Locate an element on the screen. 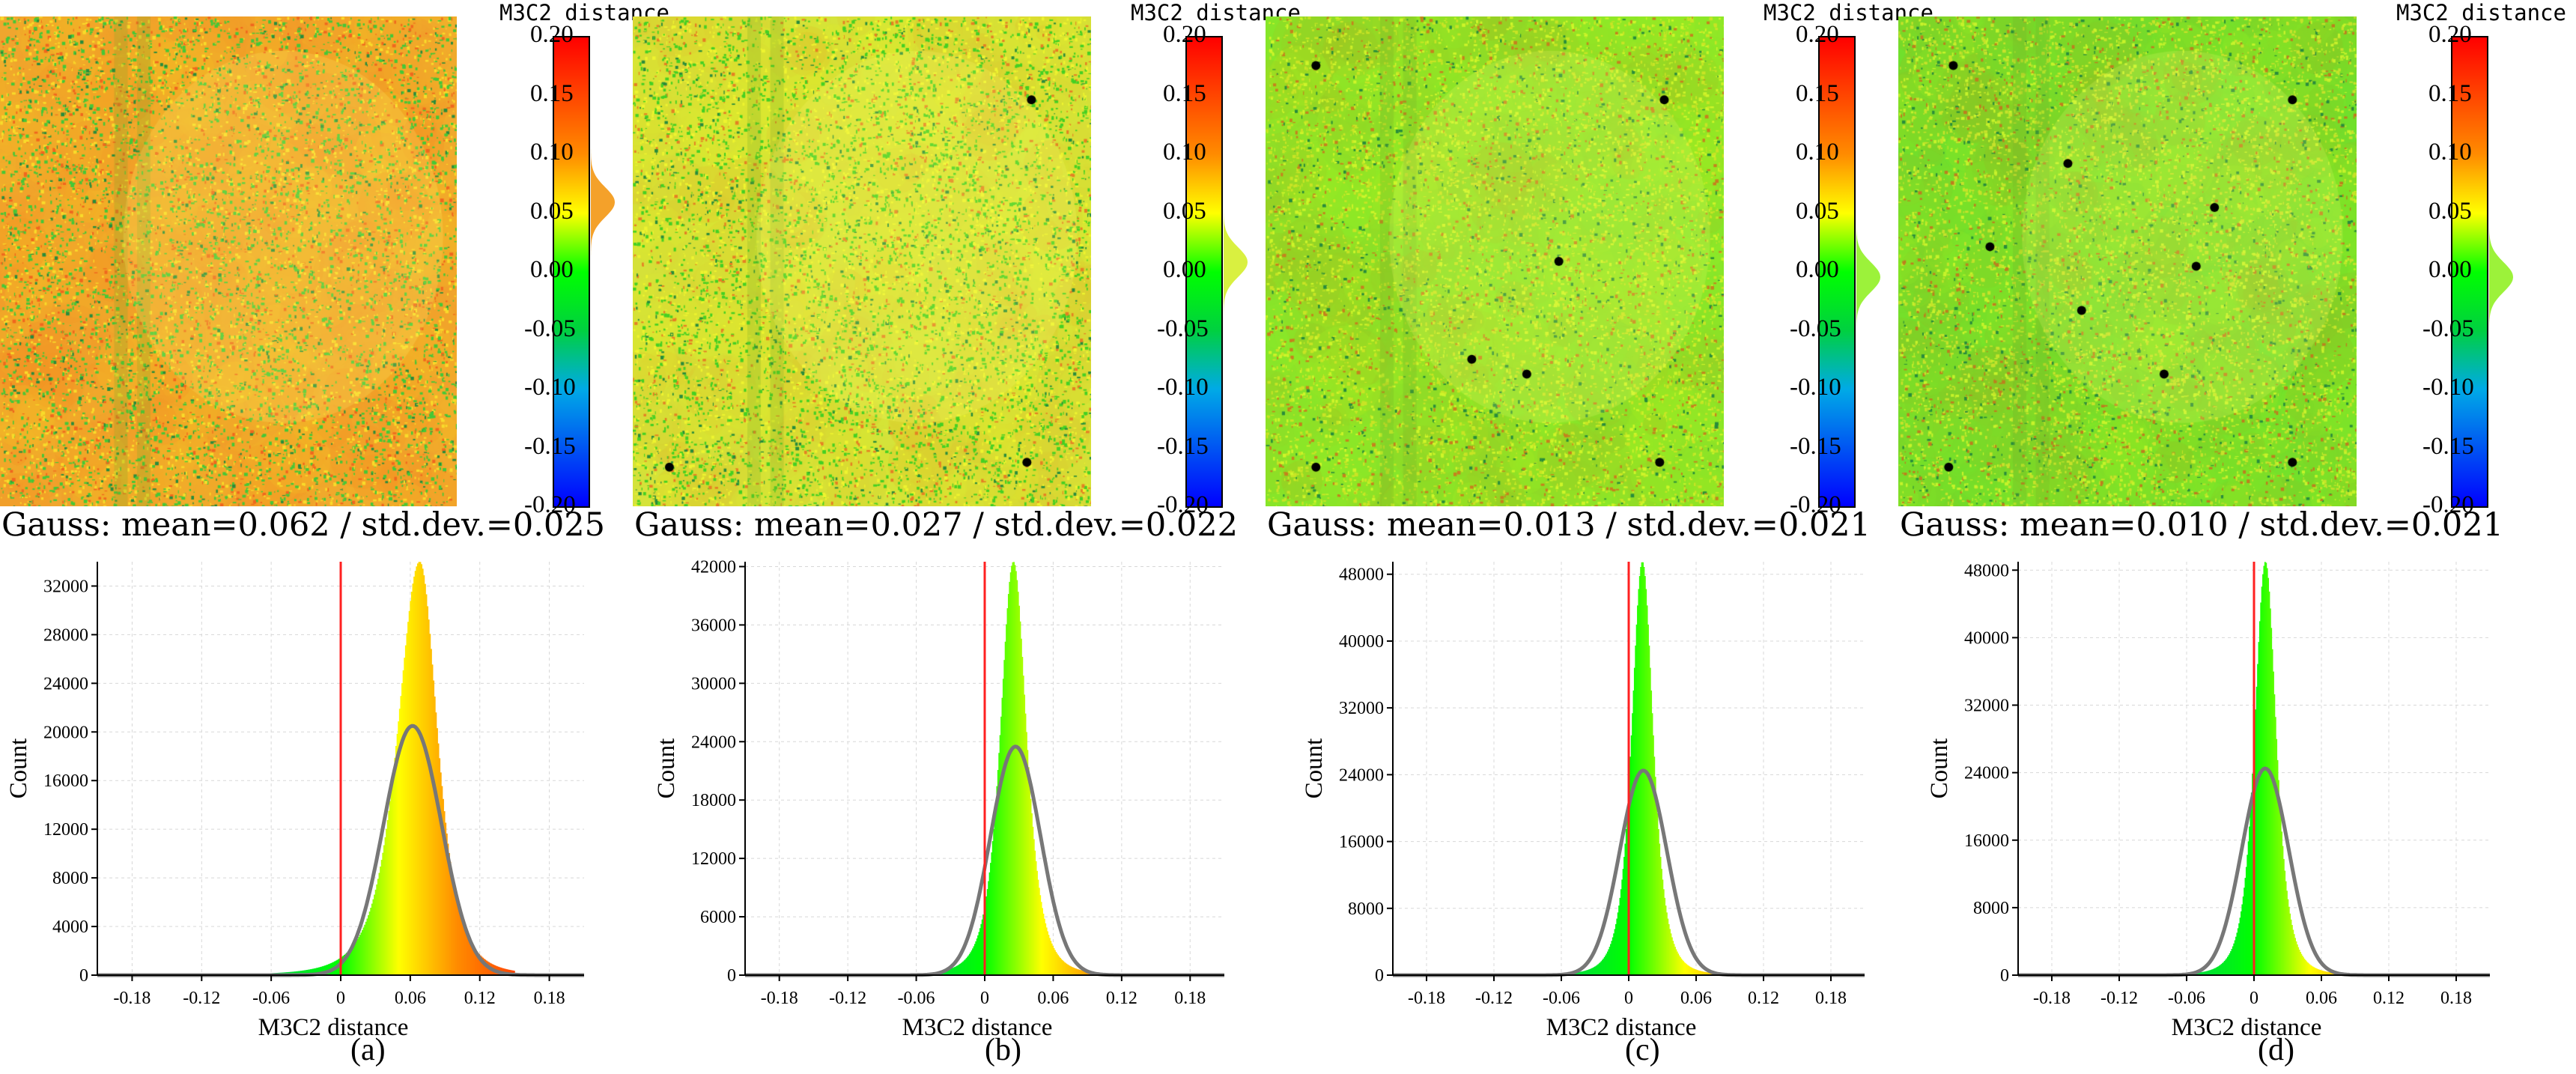 The width and height of the screenshot is (2576, 1074). colorbar-distribution-bump is located at coordinates (2501, 270).